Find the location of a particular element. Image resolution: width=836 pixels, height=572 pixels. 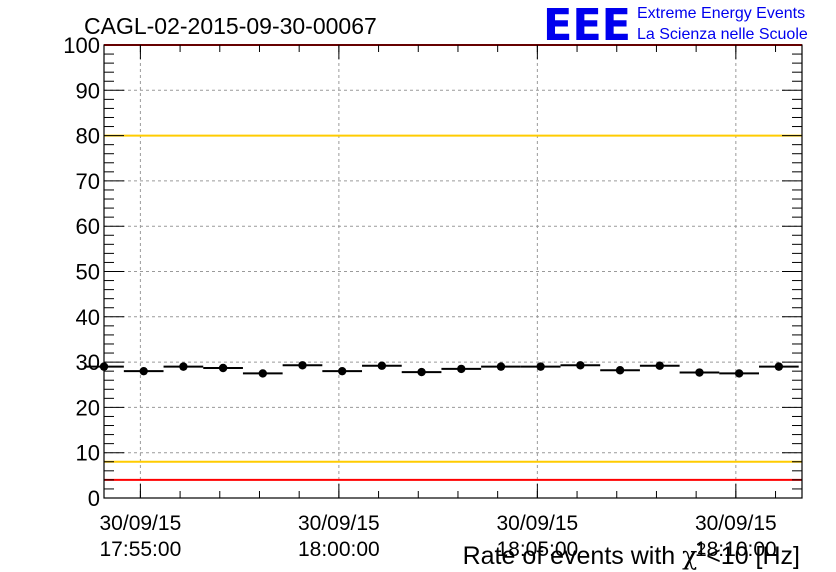

logo-line2: La Scienza nelle Scuole is located at coordinates (722, 34).